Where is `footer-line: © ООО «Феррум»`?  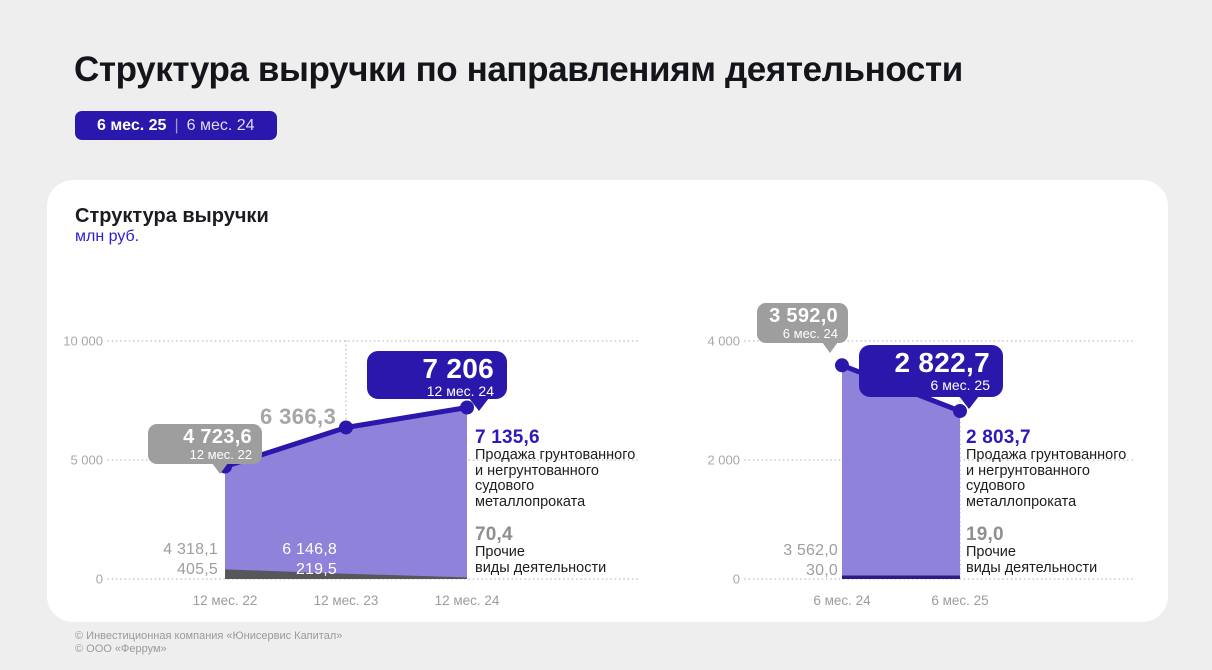 footer-line: © ООО «Феррум» is located at coordinates (121, 649).